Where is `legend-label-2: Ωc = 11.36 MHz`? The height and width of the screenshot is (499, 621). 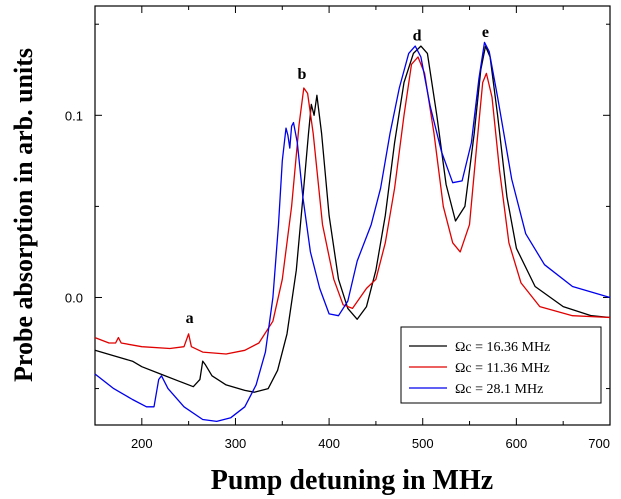
legend-label-2: Ωc = 11.36 MHz is located at coordinates (502, 368).